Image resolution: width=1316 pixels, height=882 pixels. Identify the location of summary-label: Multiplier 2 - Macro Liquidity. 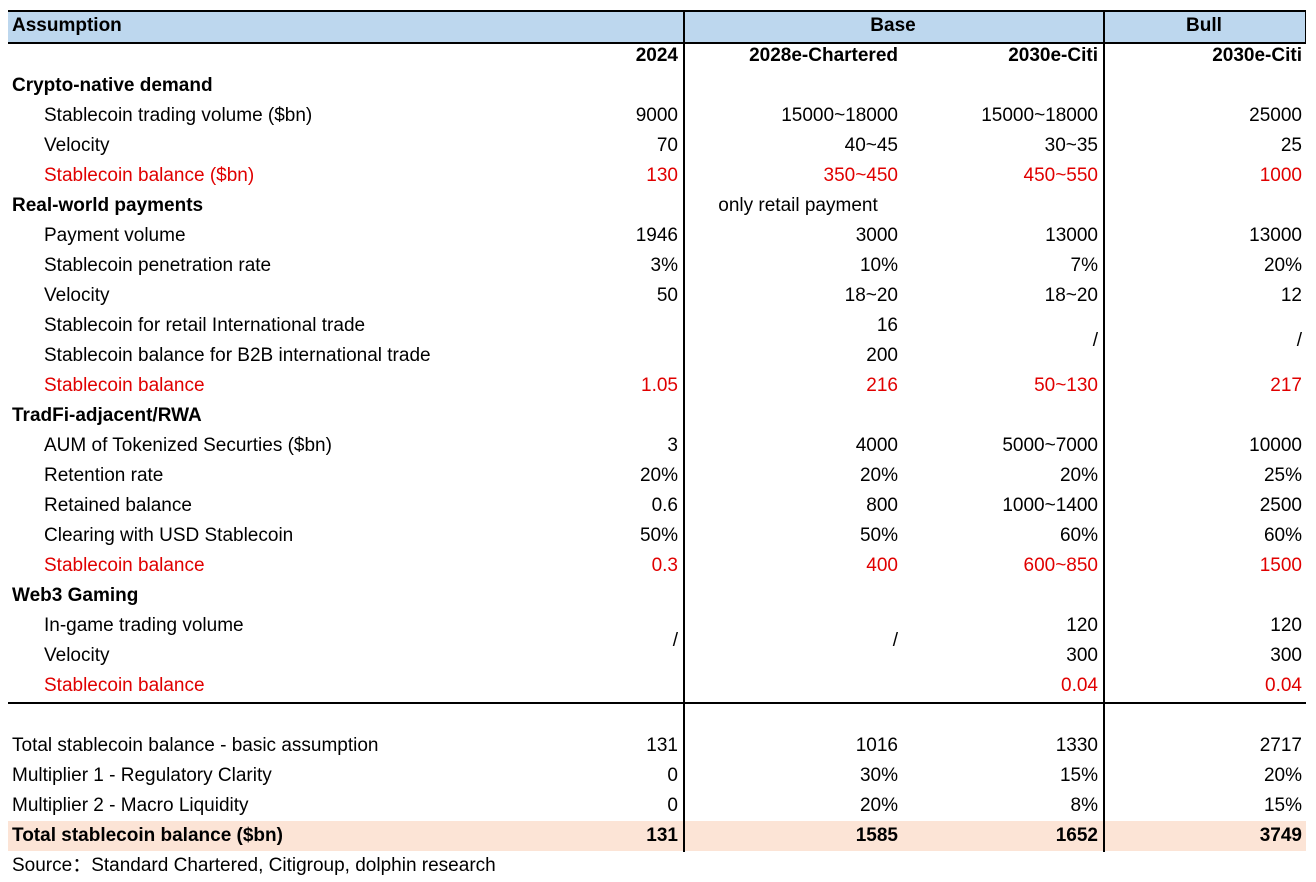
(130, 805).